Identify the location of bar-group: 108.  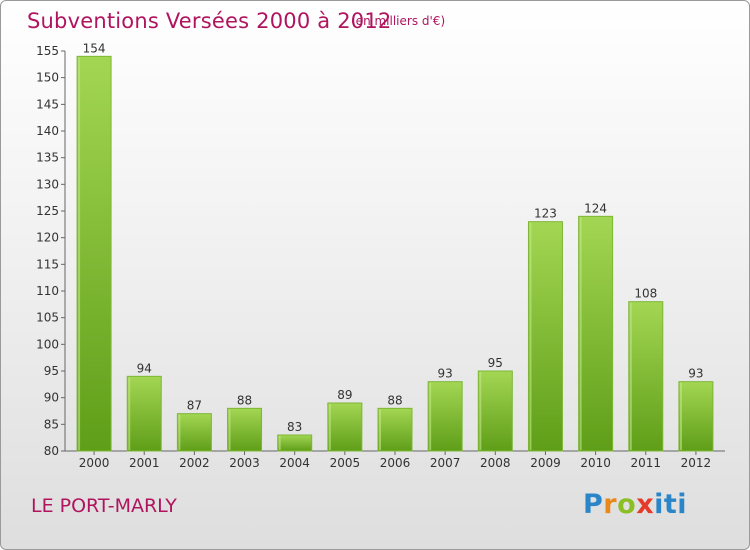
(646, 369).